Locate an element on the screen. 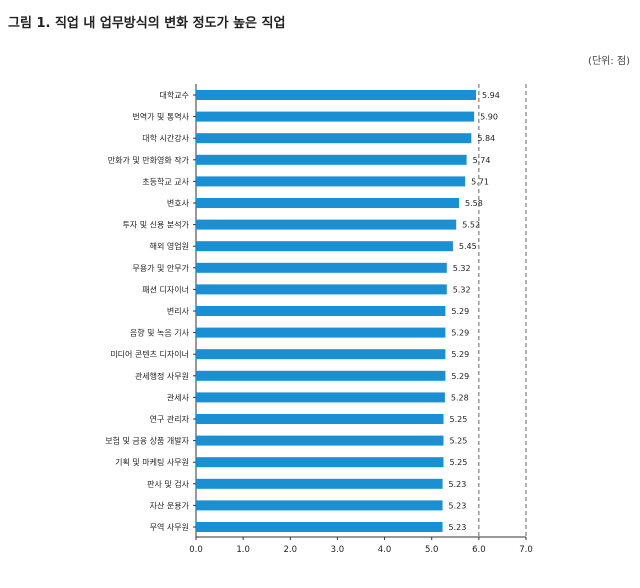 The width and height of the screenshot is (640, 588). category-label: 관세사 is located at coordinates (178, 397).